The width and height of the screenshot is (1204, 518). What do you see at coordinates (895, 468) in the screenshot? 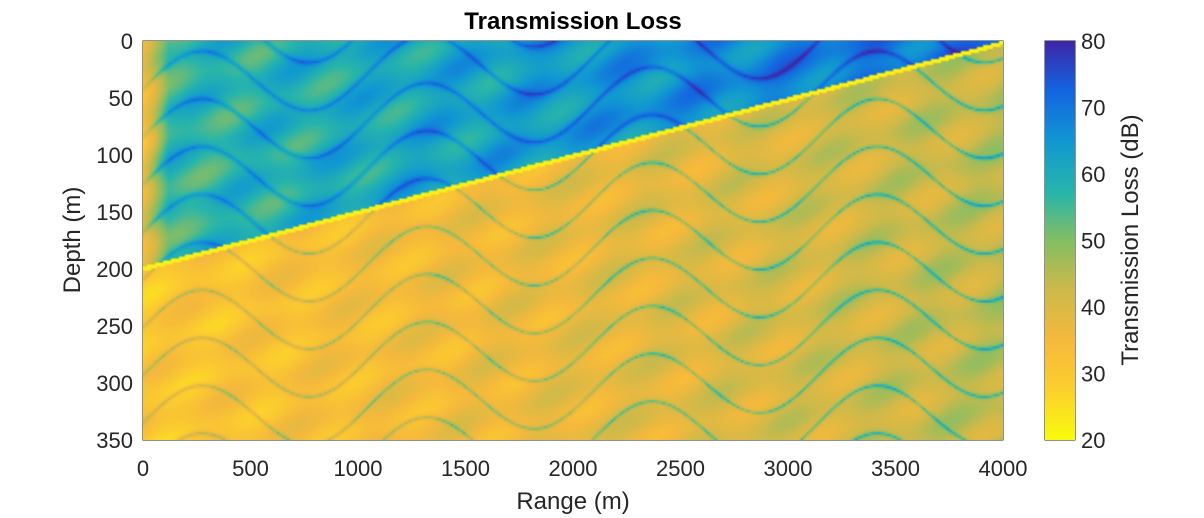
I see `x-tick-label: 3500` at bounding box center [895, 468].